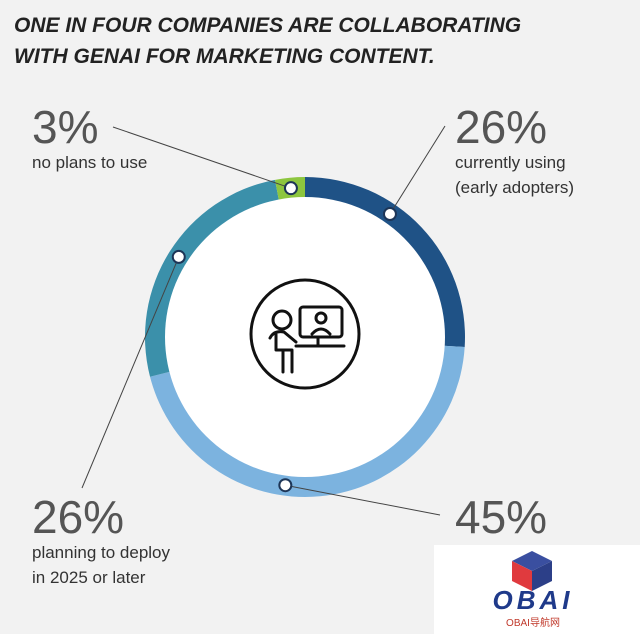 Image resolution: width=640 pixels, height=634 pixels. What do you see at coordinates (267, 25) in the screenshot?
I see `chart-title: ONE IN FOUR COMPANIES ARE COLLABORATING` at bounding box center [267, 25].